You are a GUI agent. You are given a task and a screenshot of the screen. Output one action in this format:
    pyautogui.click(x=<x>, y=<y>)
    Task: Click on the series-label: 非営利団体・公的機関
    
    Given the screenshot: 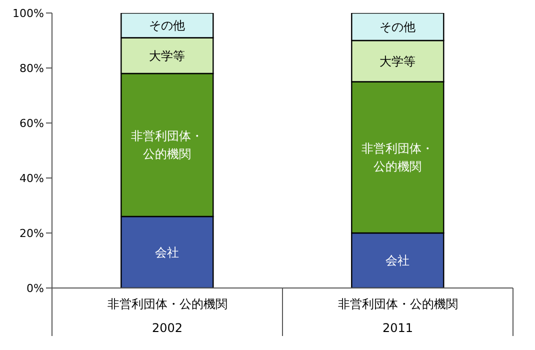 What is the action you would take?
    pyautogui.click(x=167, y=145)
    